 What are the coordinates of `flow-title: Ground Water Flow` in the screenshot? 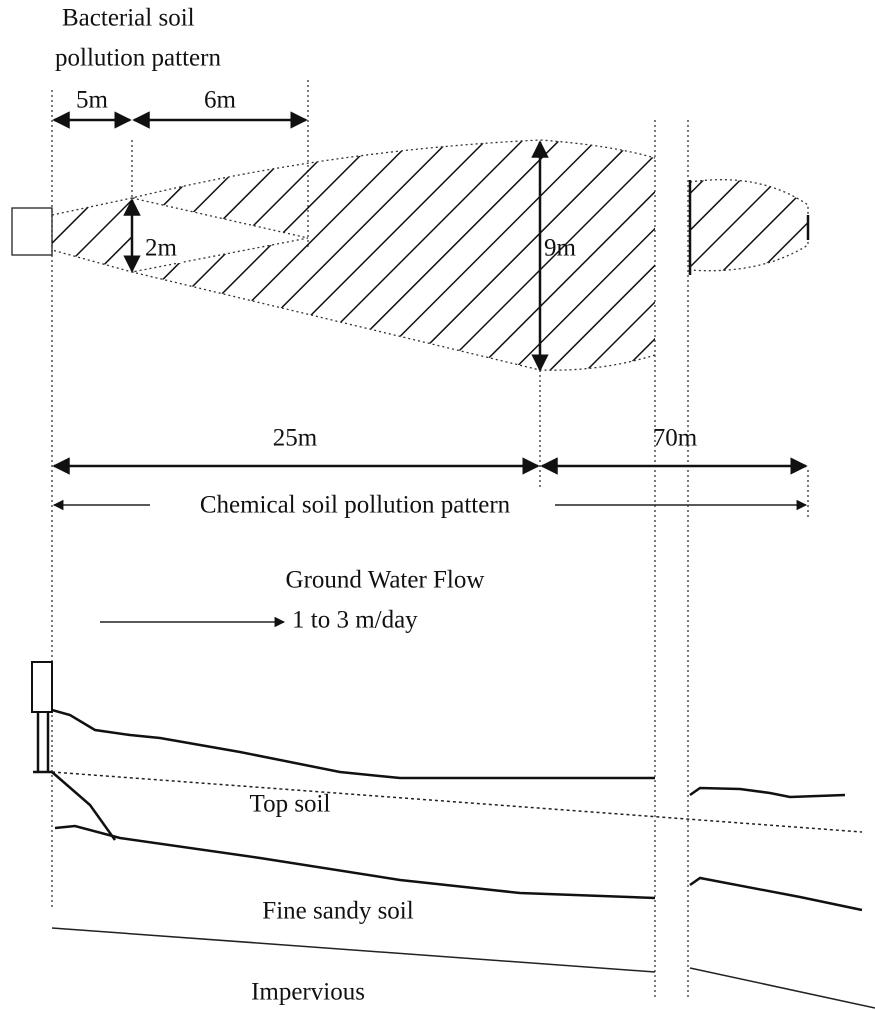 It's located at (385, 580).